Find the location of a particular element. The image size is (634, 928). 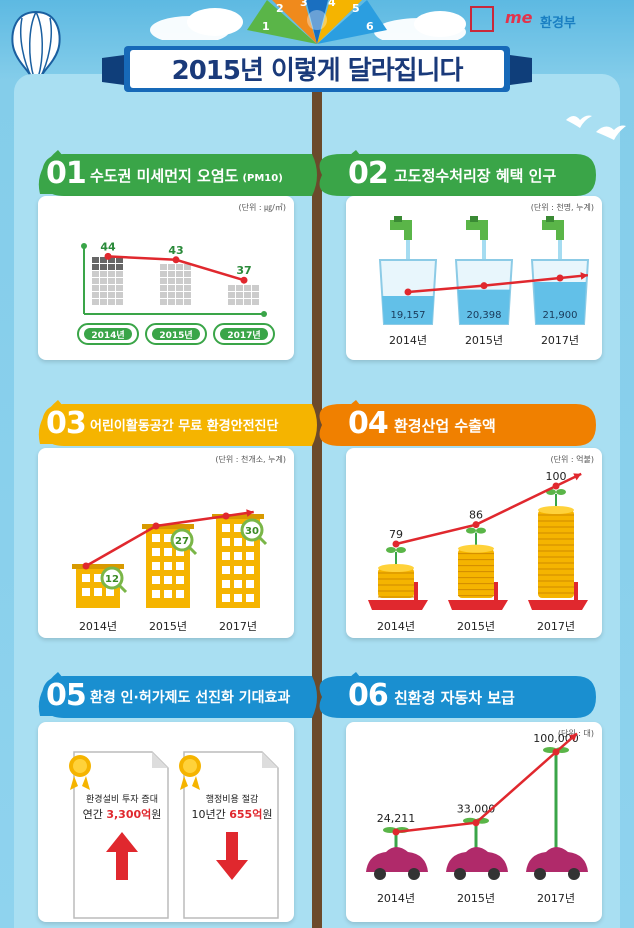

section-01-title: 수도권 미세먼지 오염도 (PM10) is located at coordinates (186, 176).